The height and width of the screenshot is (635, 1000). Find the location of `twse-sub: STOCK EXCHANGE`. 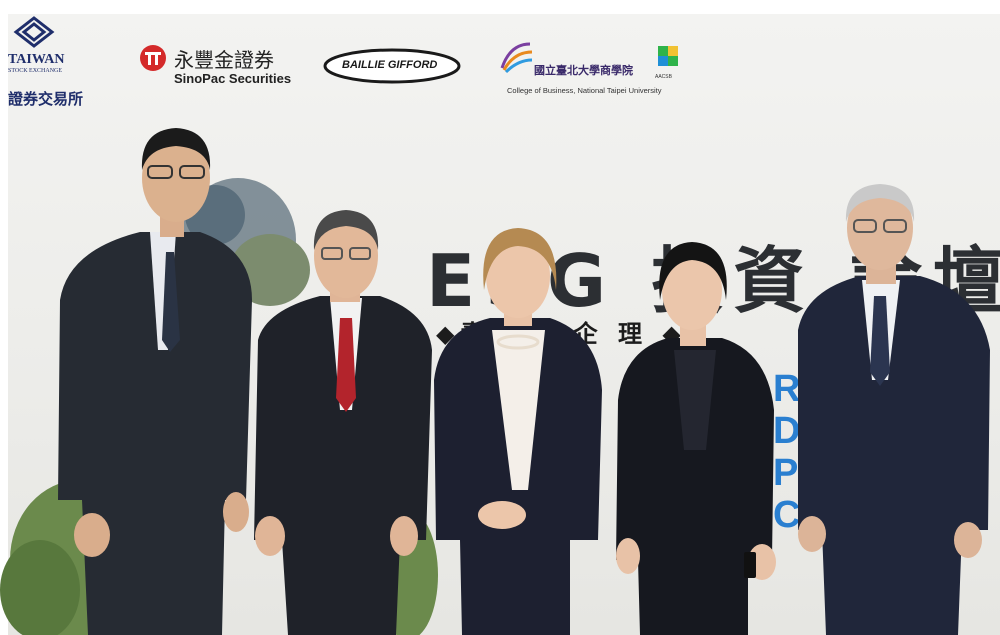

twse-sub: STOCK EXCHANGE is located at coordinates (35, 71).